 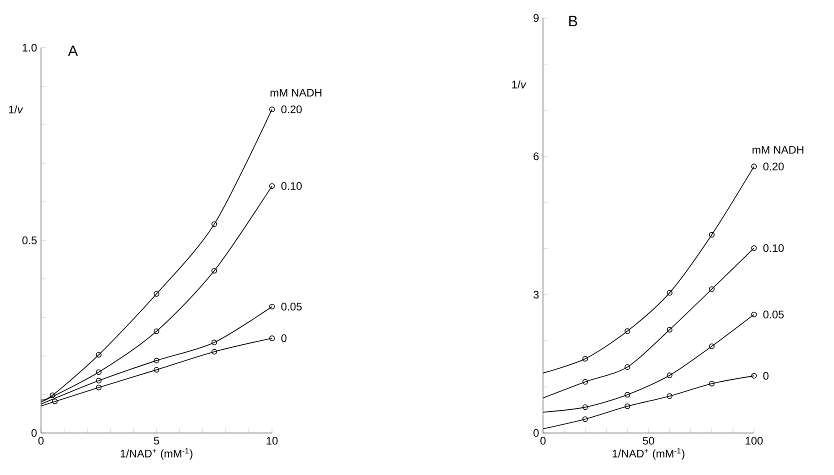 What do you see at coordinates (573, 21) in the screenshot?
I see `chart-title: B` at bounding box center [573, 21].